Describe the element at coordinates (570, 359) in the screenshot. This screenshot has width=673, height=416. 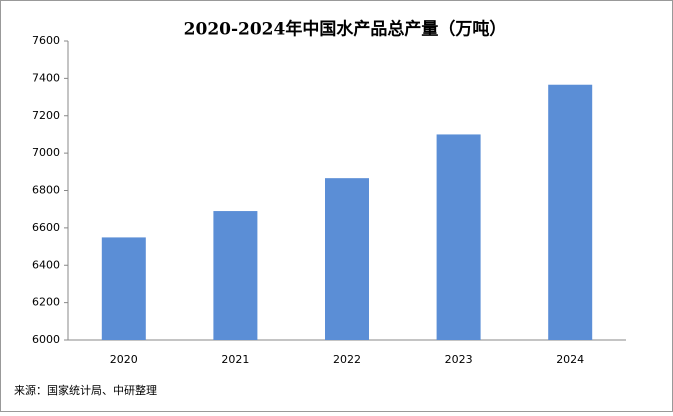
I see `x-tick-label: 2024` at that location.